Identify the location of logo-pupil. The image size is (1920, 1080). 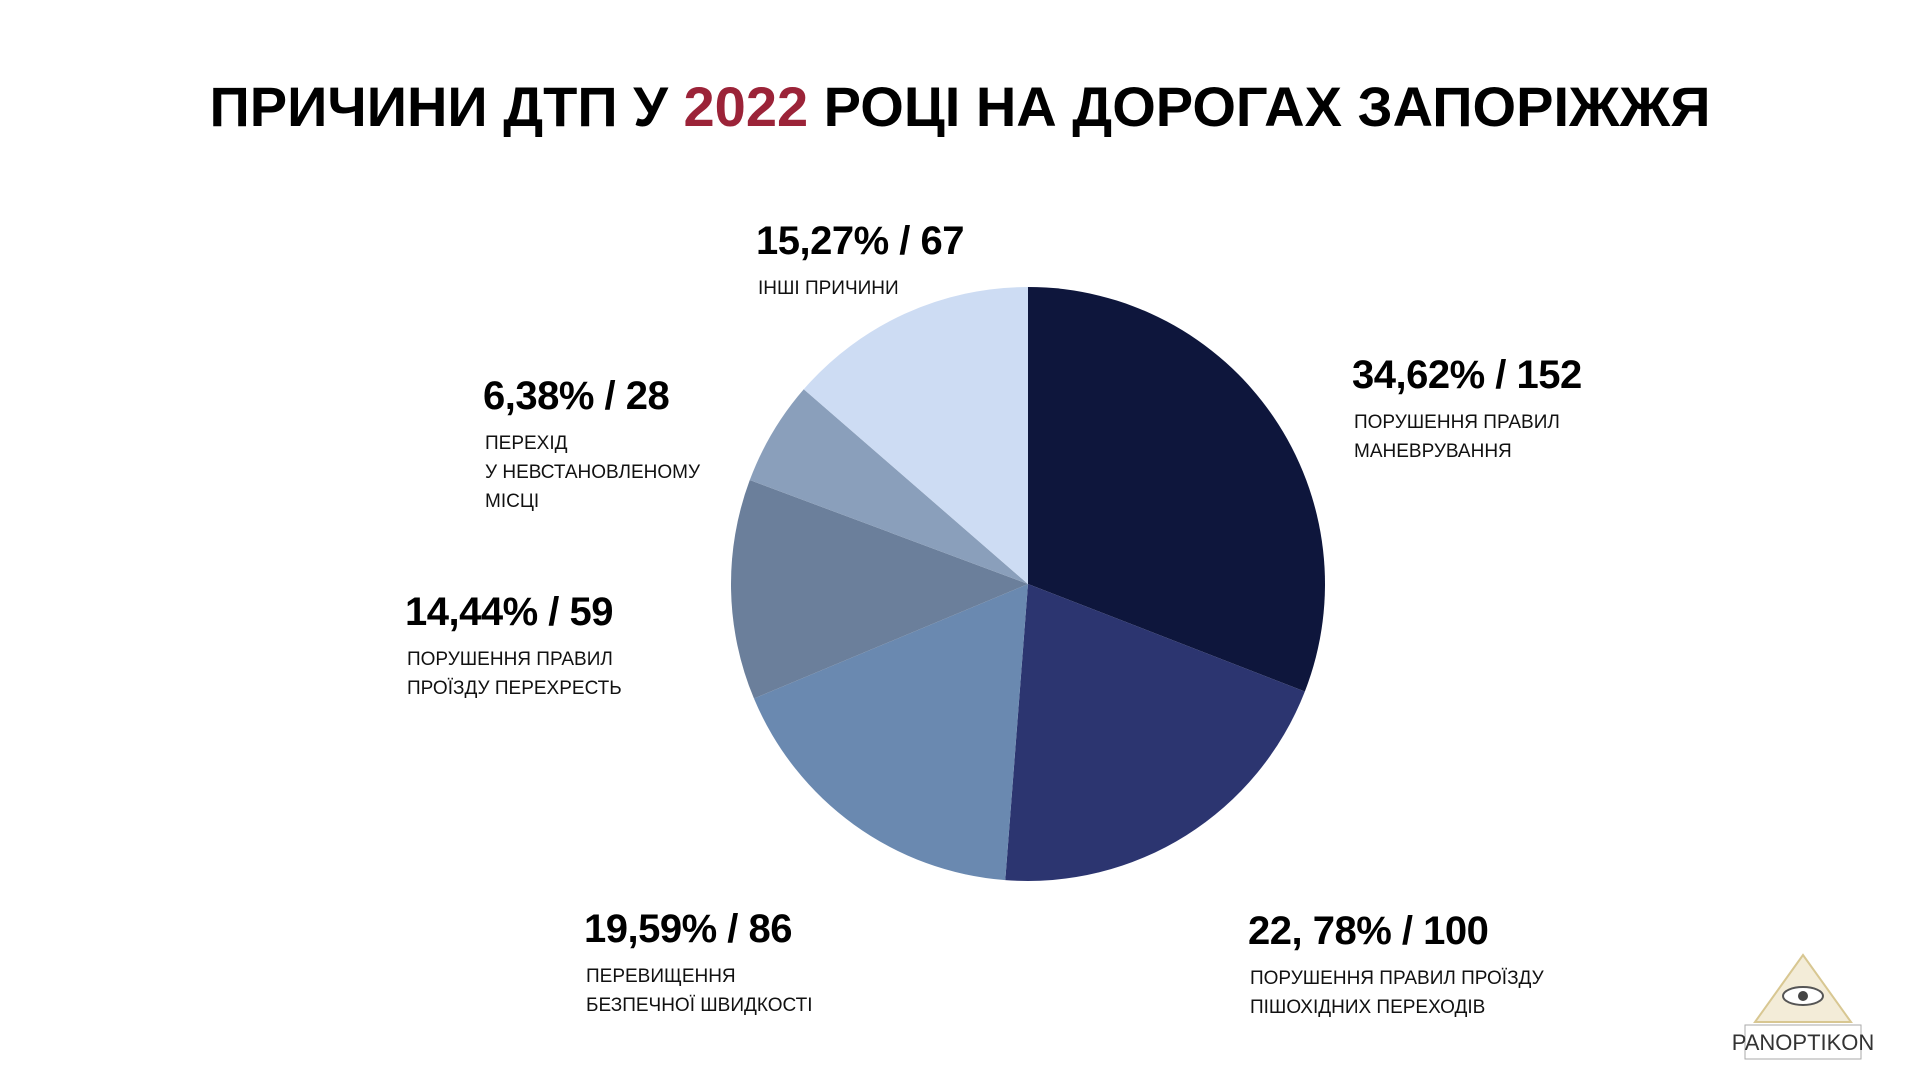
(1803, 996).